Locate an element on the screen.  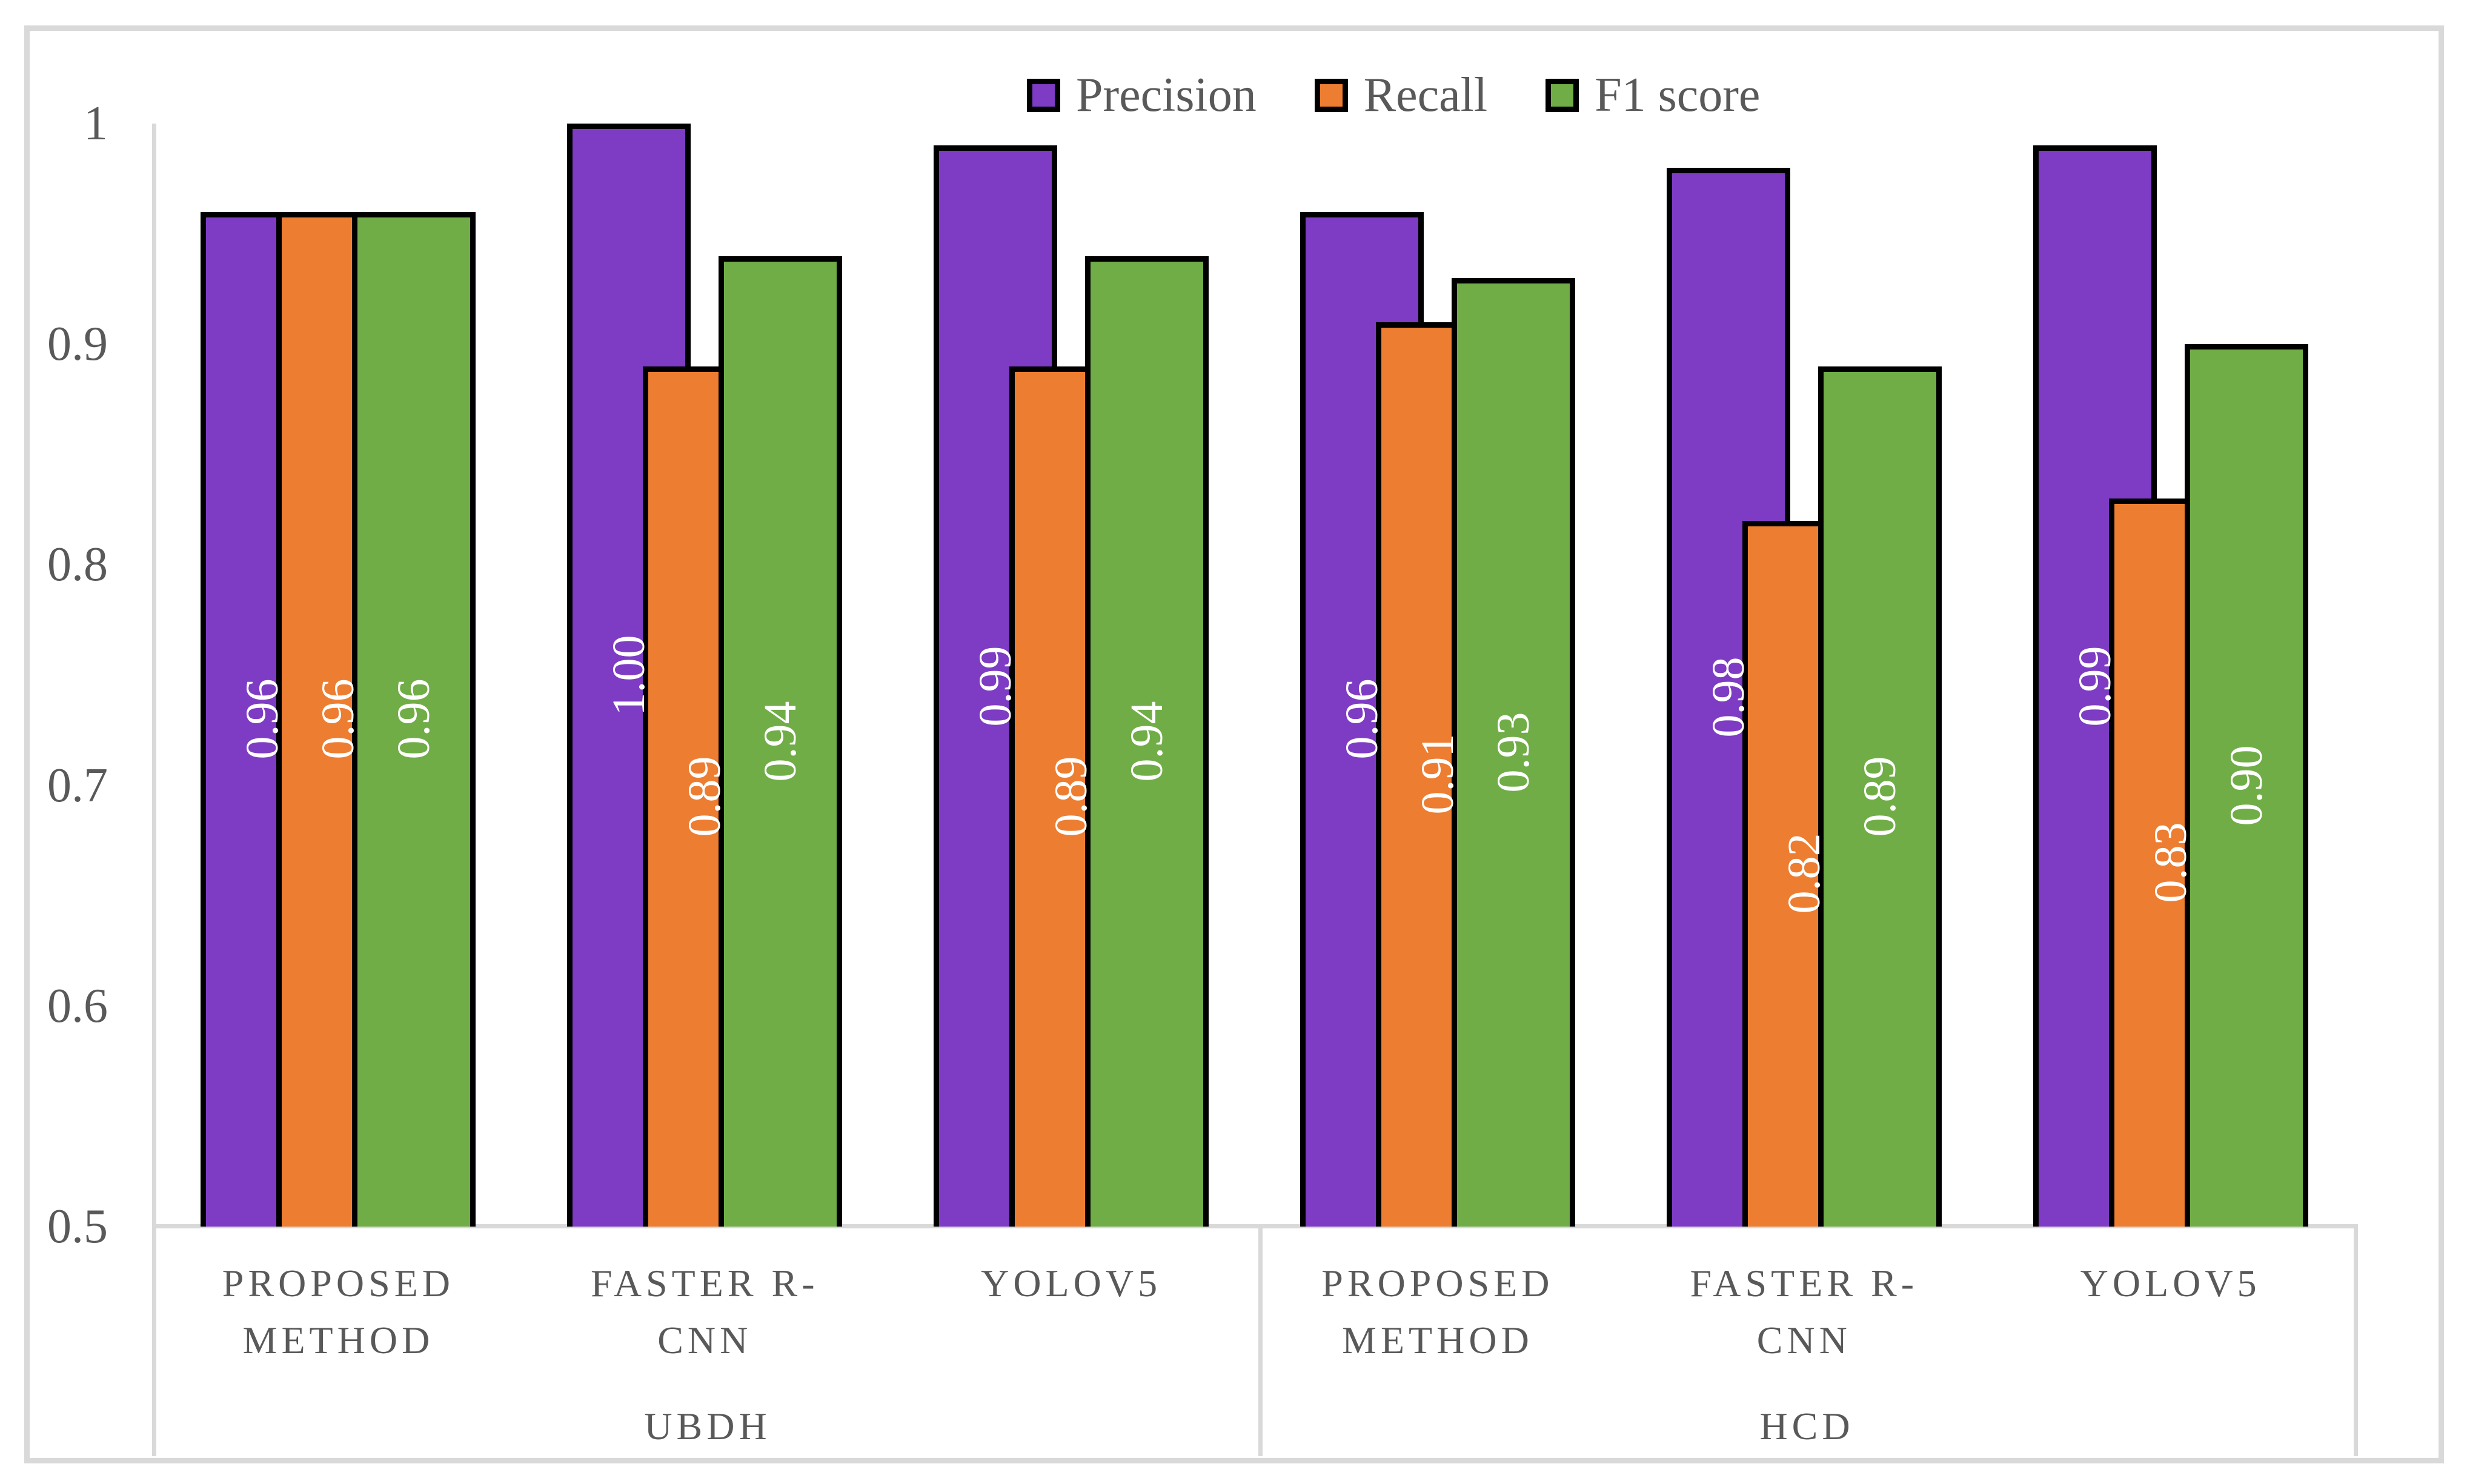
y-tick-label: 0.6 is located at coordinates (77, 1006).